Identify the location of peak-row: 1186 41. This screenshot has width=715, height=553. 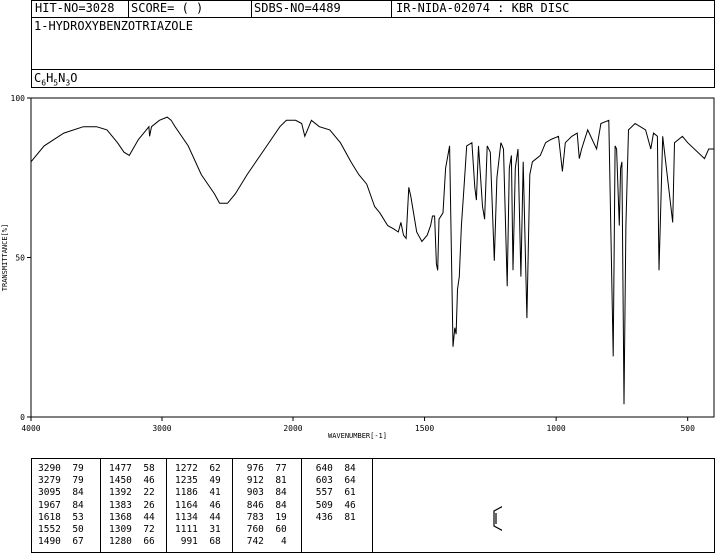
(198, 493).